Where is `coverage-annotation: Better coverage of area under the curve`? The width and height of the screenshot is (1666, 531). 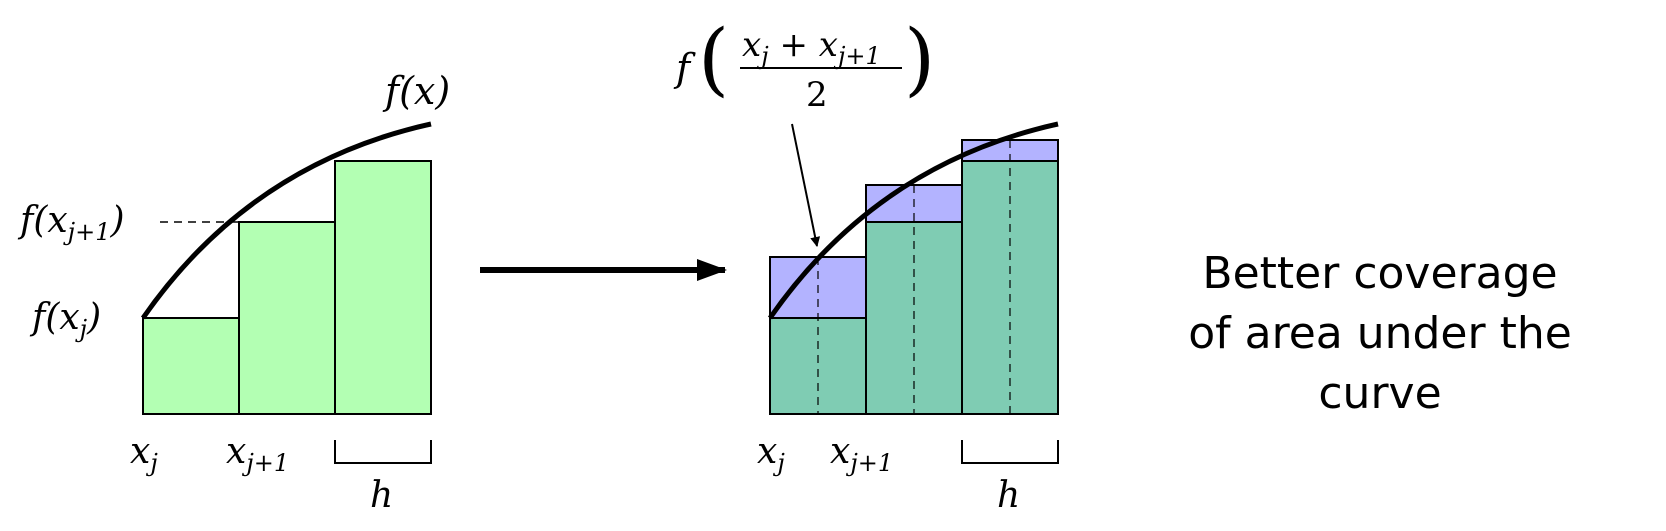
coverage-annotation: Better coverage of area under the curve is located at coordinates (1380, 334).